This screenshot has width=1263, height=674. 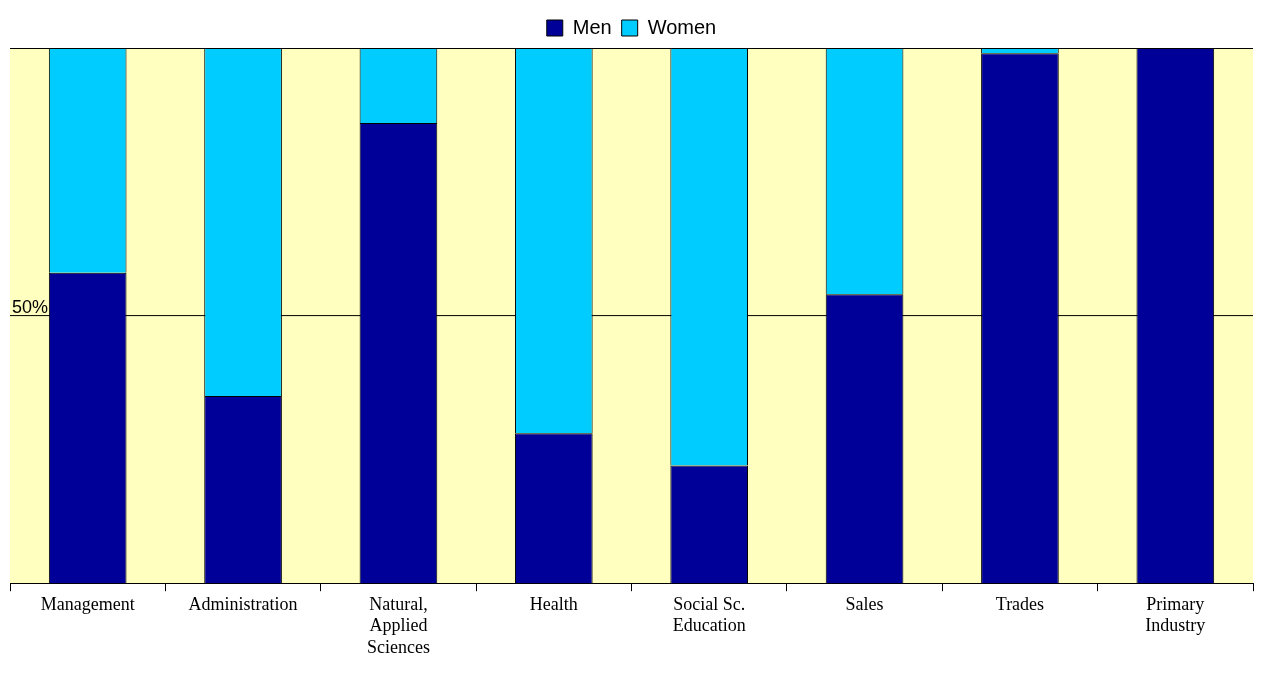 I want to click on x-tick-label: Primary Industry, so click(x=1175, y=614).